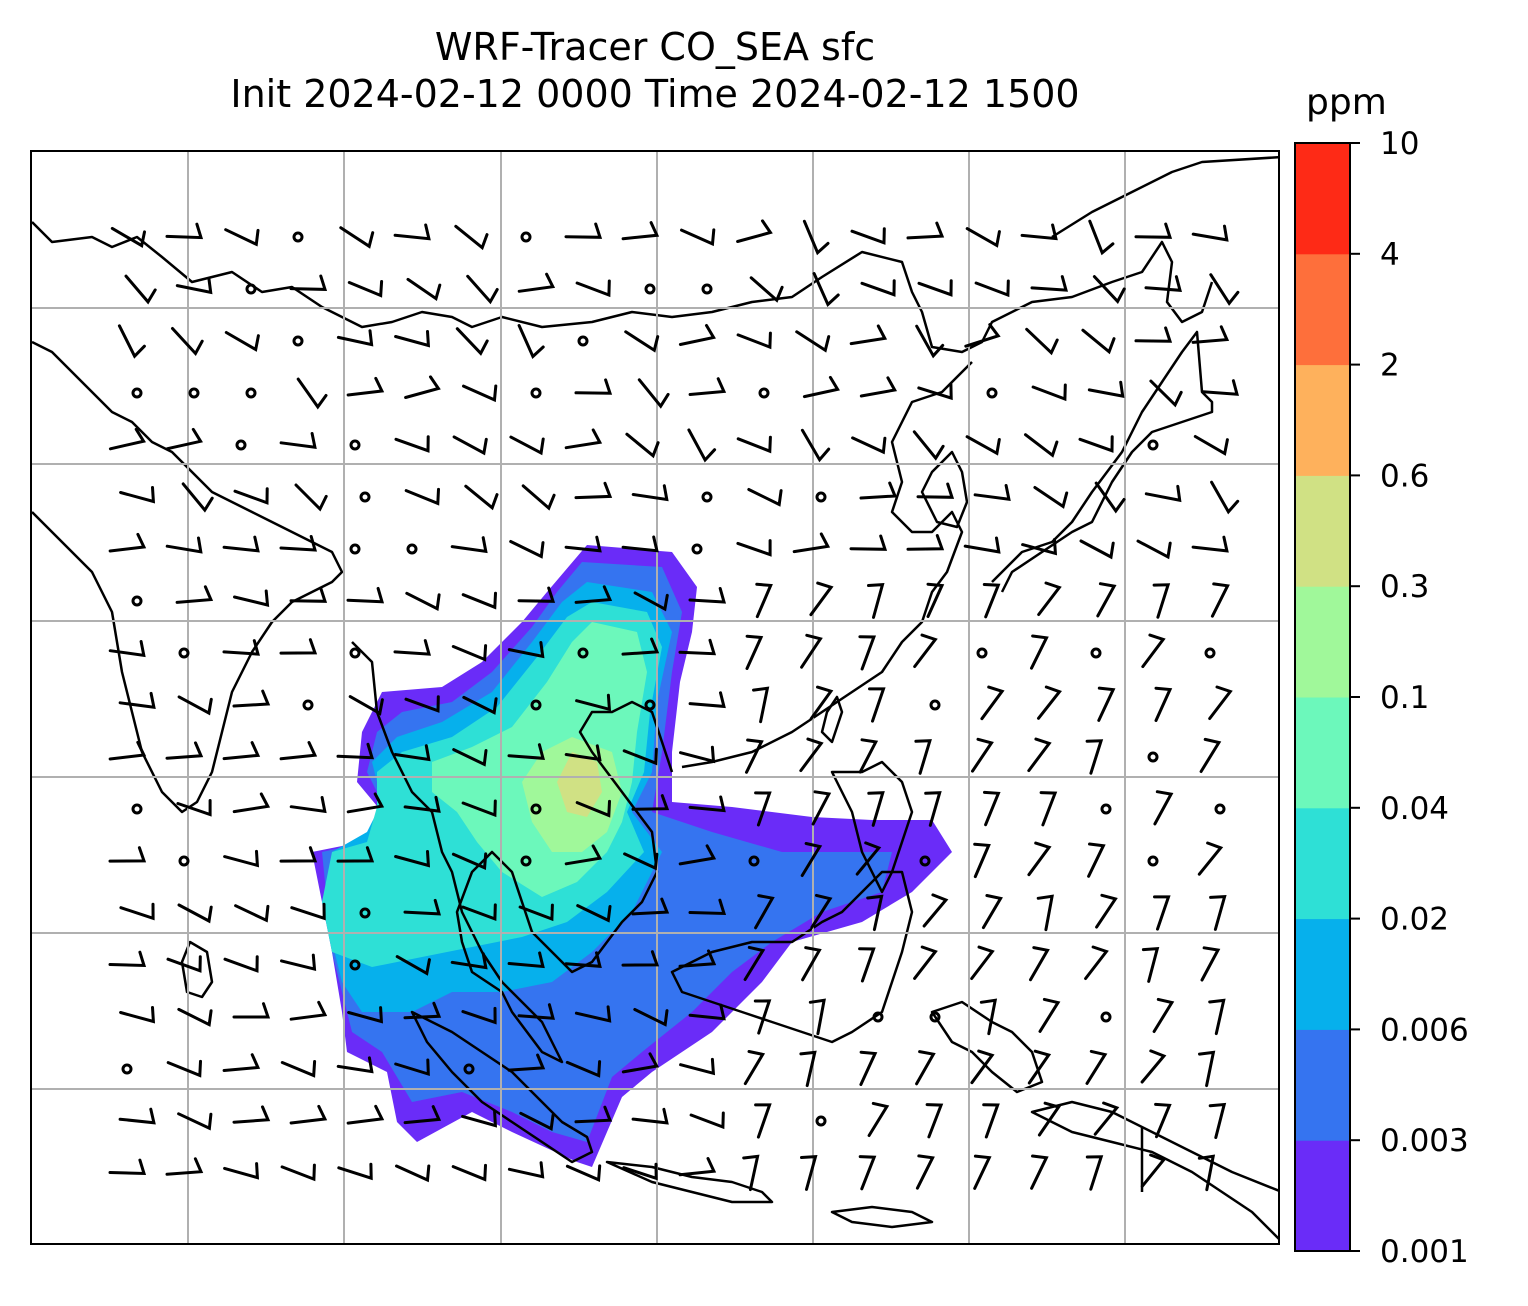 This screenshot has height=1306, width=1528. Describe the element at coordinates (623, 287) in the screenshot. I see `coastline-asia-north` at that location.